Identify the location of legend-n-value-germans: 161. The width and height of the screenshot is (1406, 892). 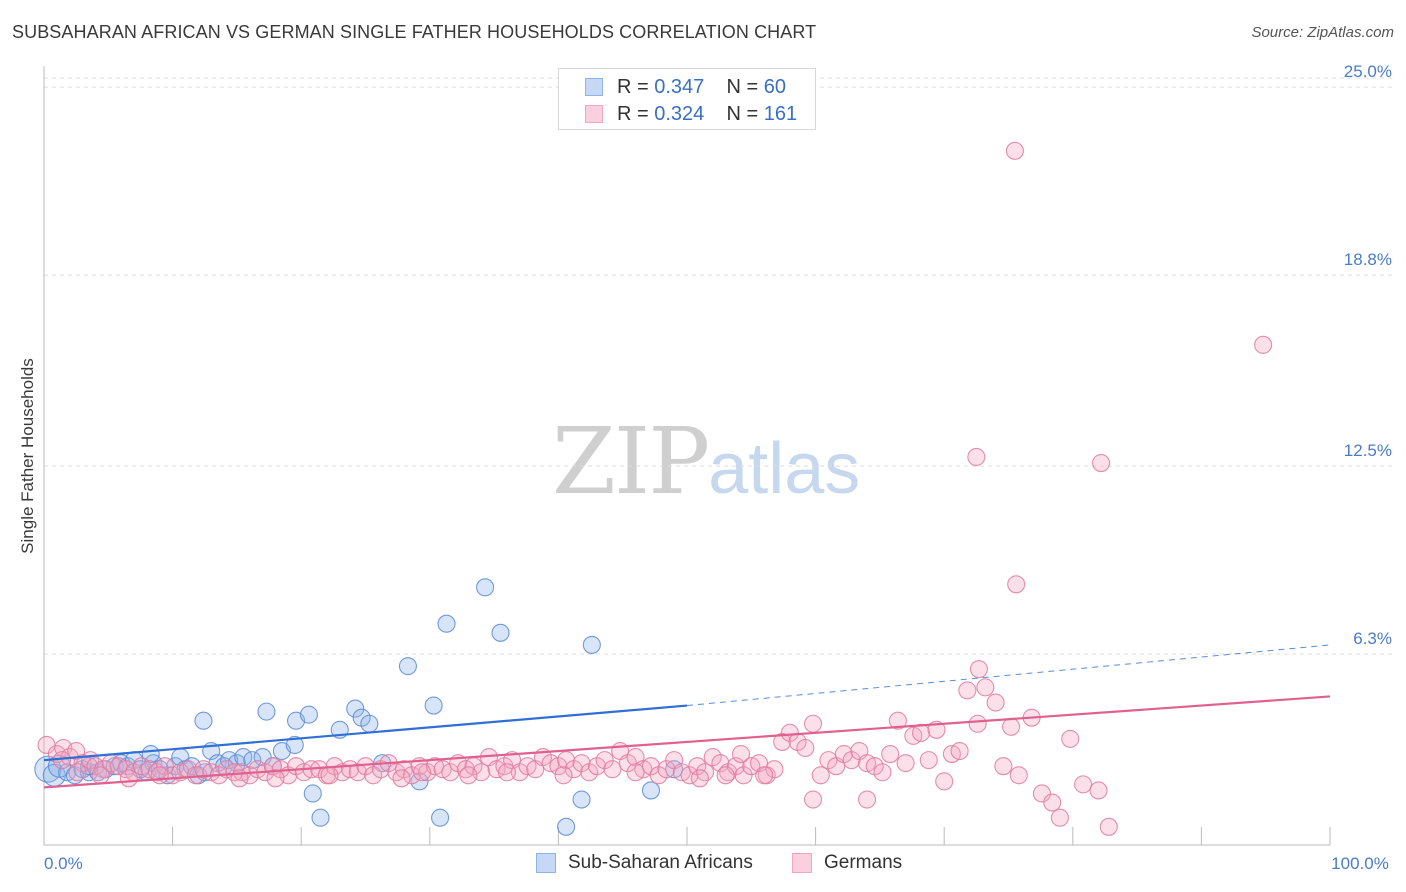
(780, 114).